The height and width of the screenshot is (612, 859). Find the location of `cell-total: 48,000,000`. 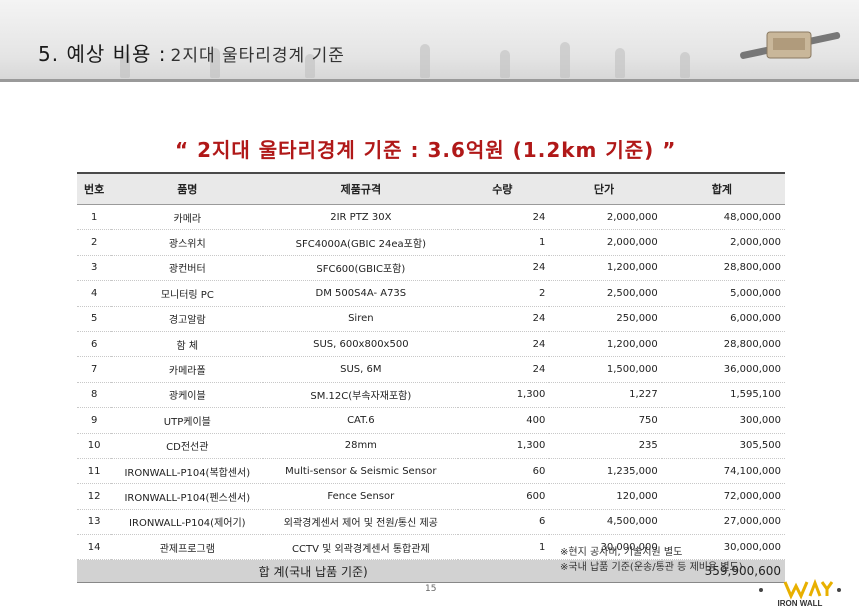

cell-total: 48,000,000 is located at coordinates (723, 217).